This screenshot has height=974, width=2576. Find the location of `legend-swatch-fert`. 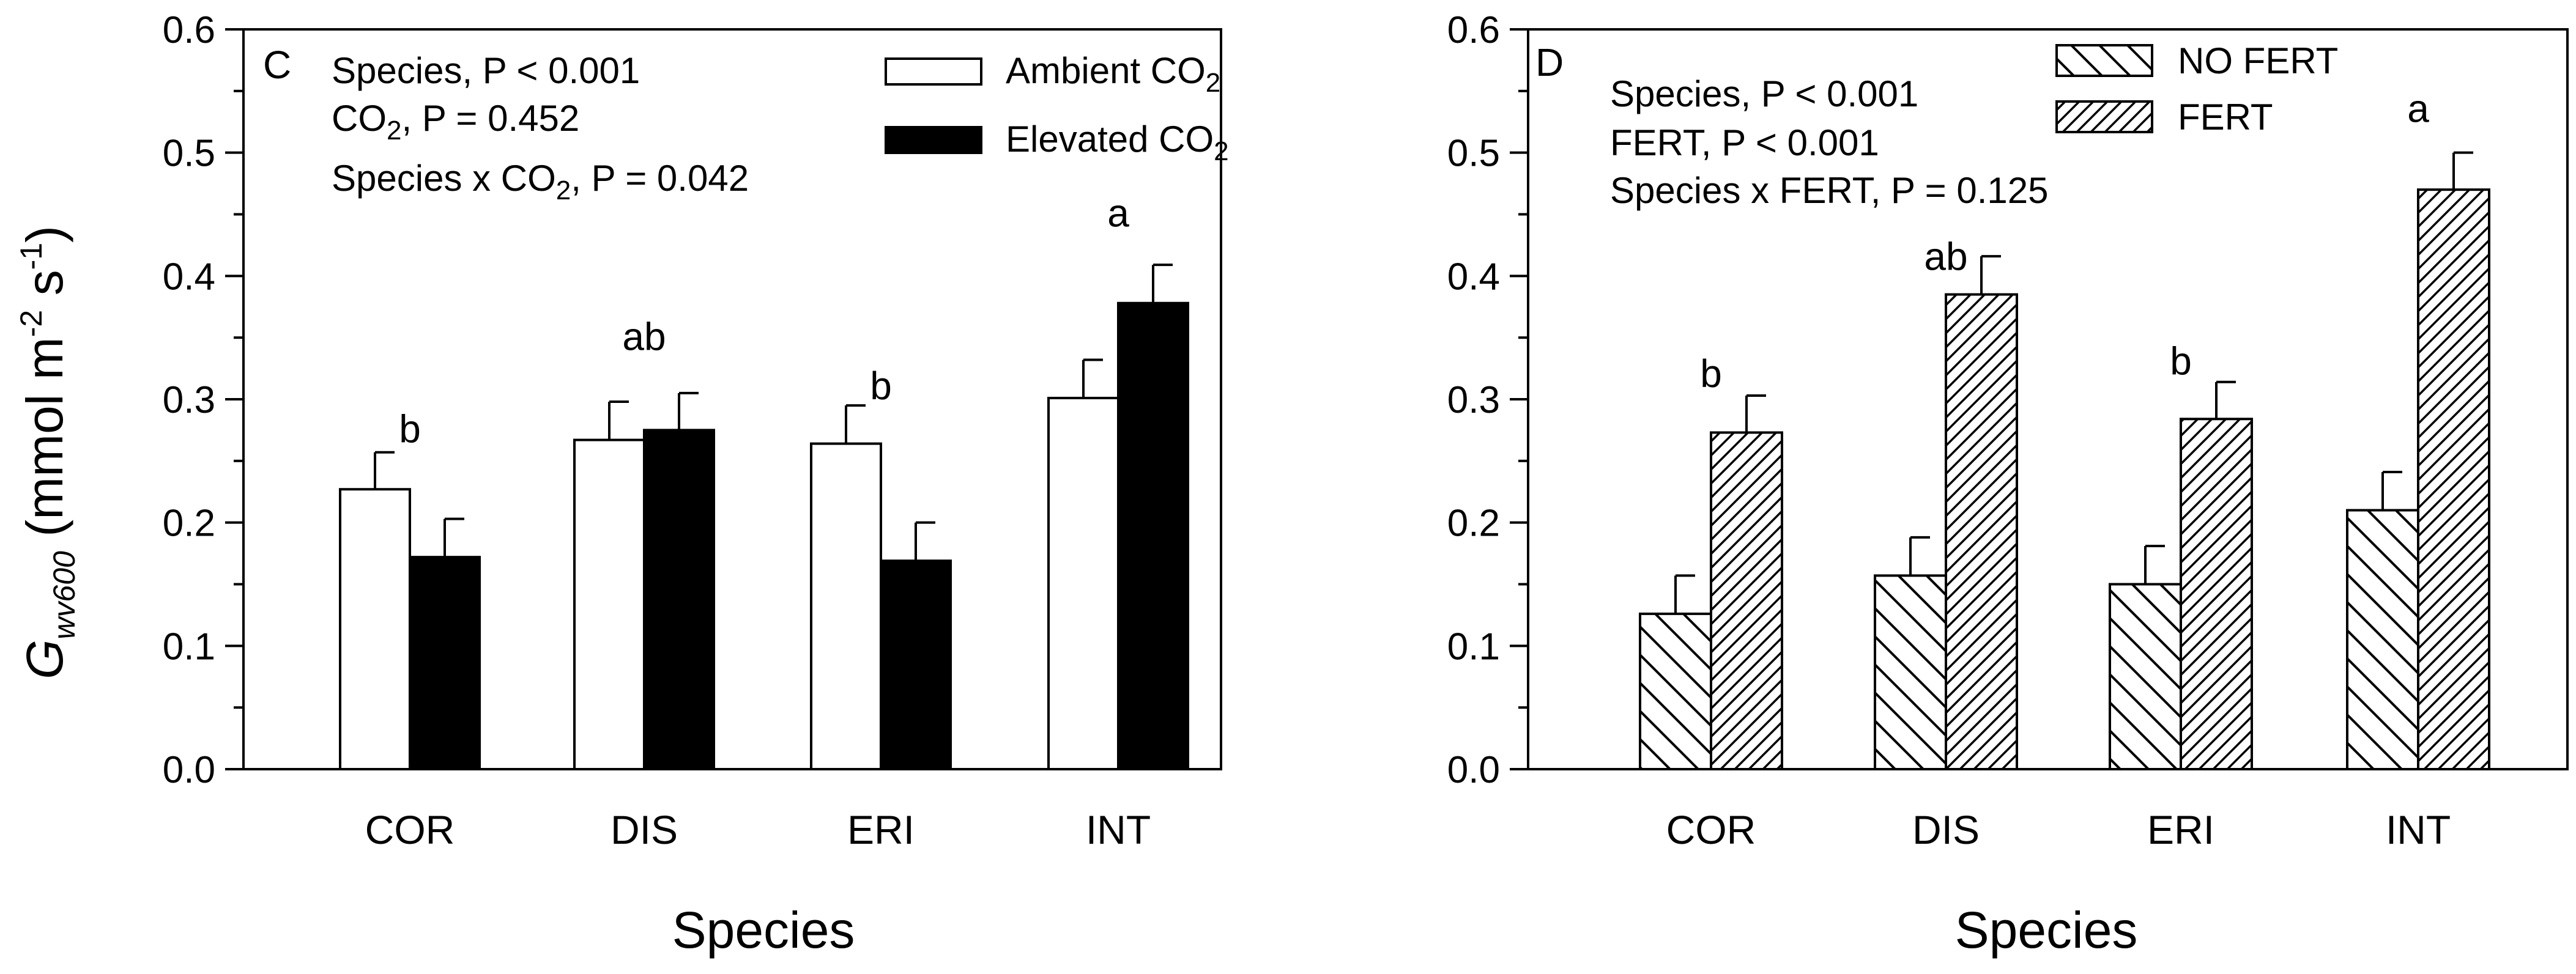

legend-swatch-fert is located at coordinates (2104, 116).